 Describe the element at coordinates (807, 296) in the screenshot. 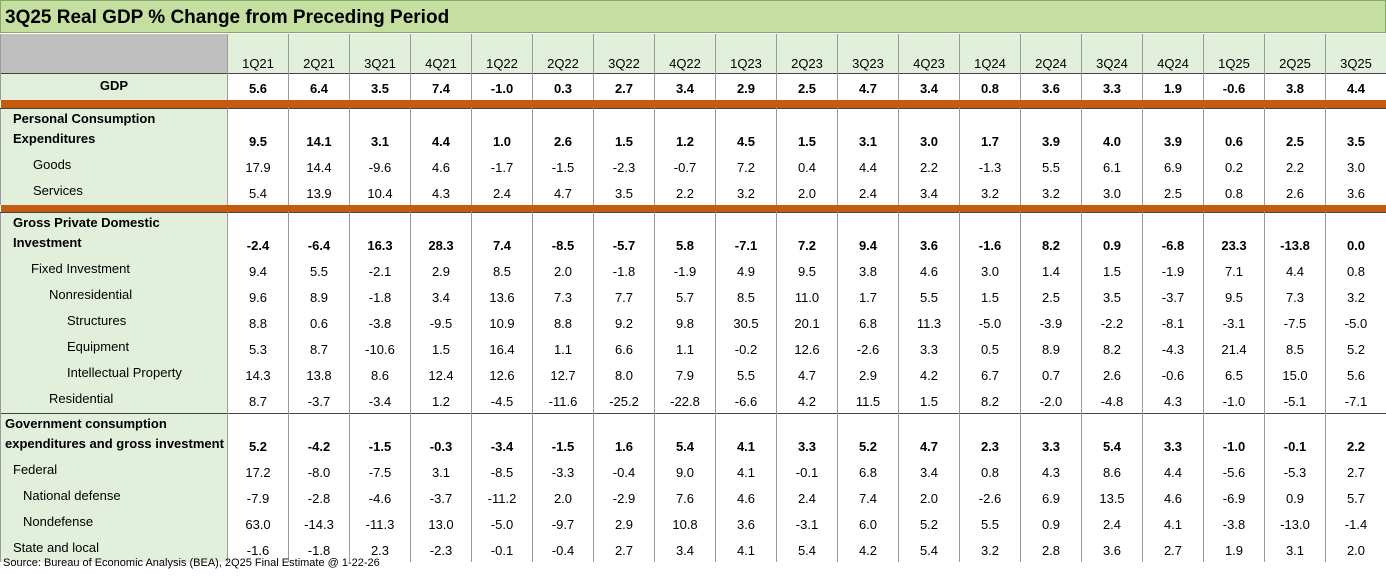

I see `value-cell: 11.0` at that location.